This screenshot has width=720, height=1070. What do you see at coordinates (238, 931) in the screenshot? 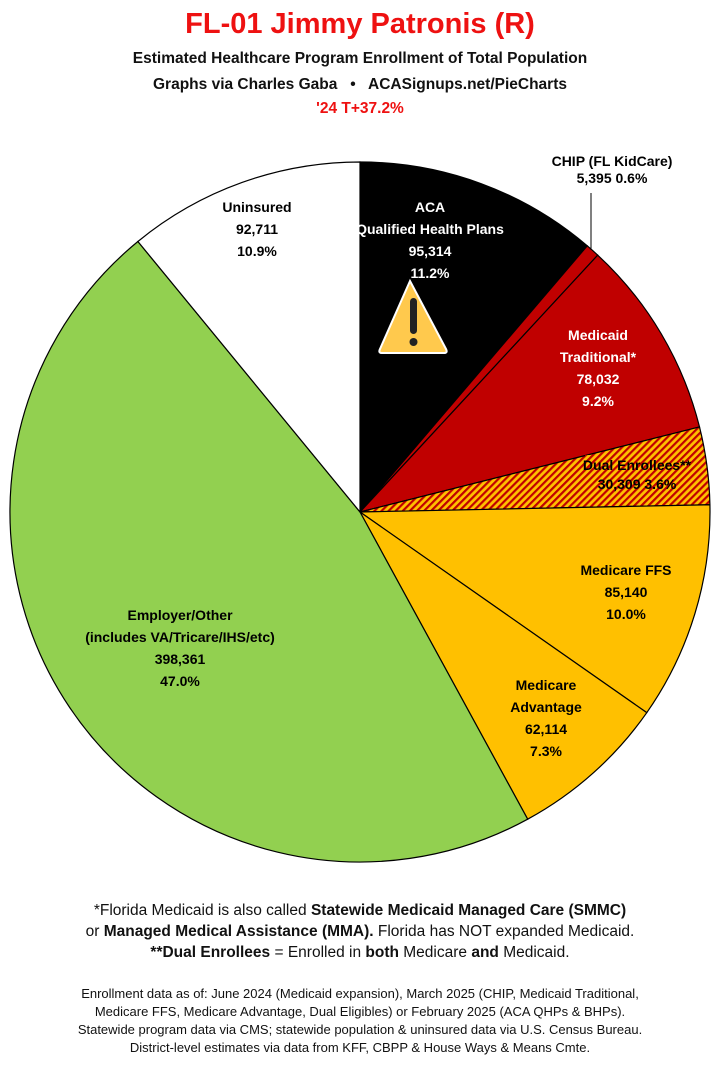
I see `footnote-text: Managed Medical Assistance (MMA).` at bounding box center [238, 931].